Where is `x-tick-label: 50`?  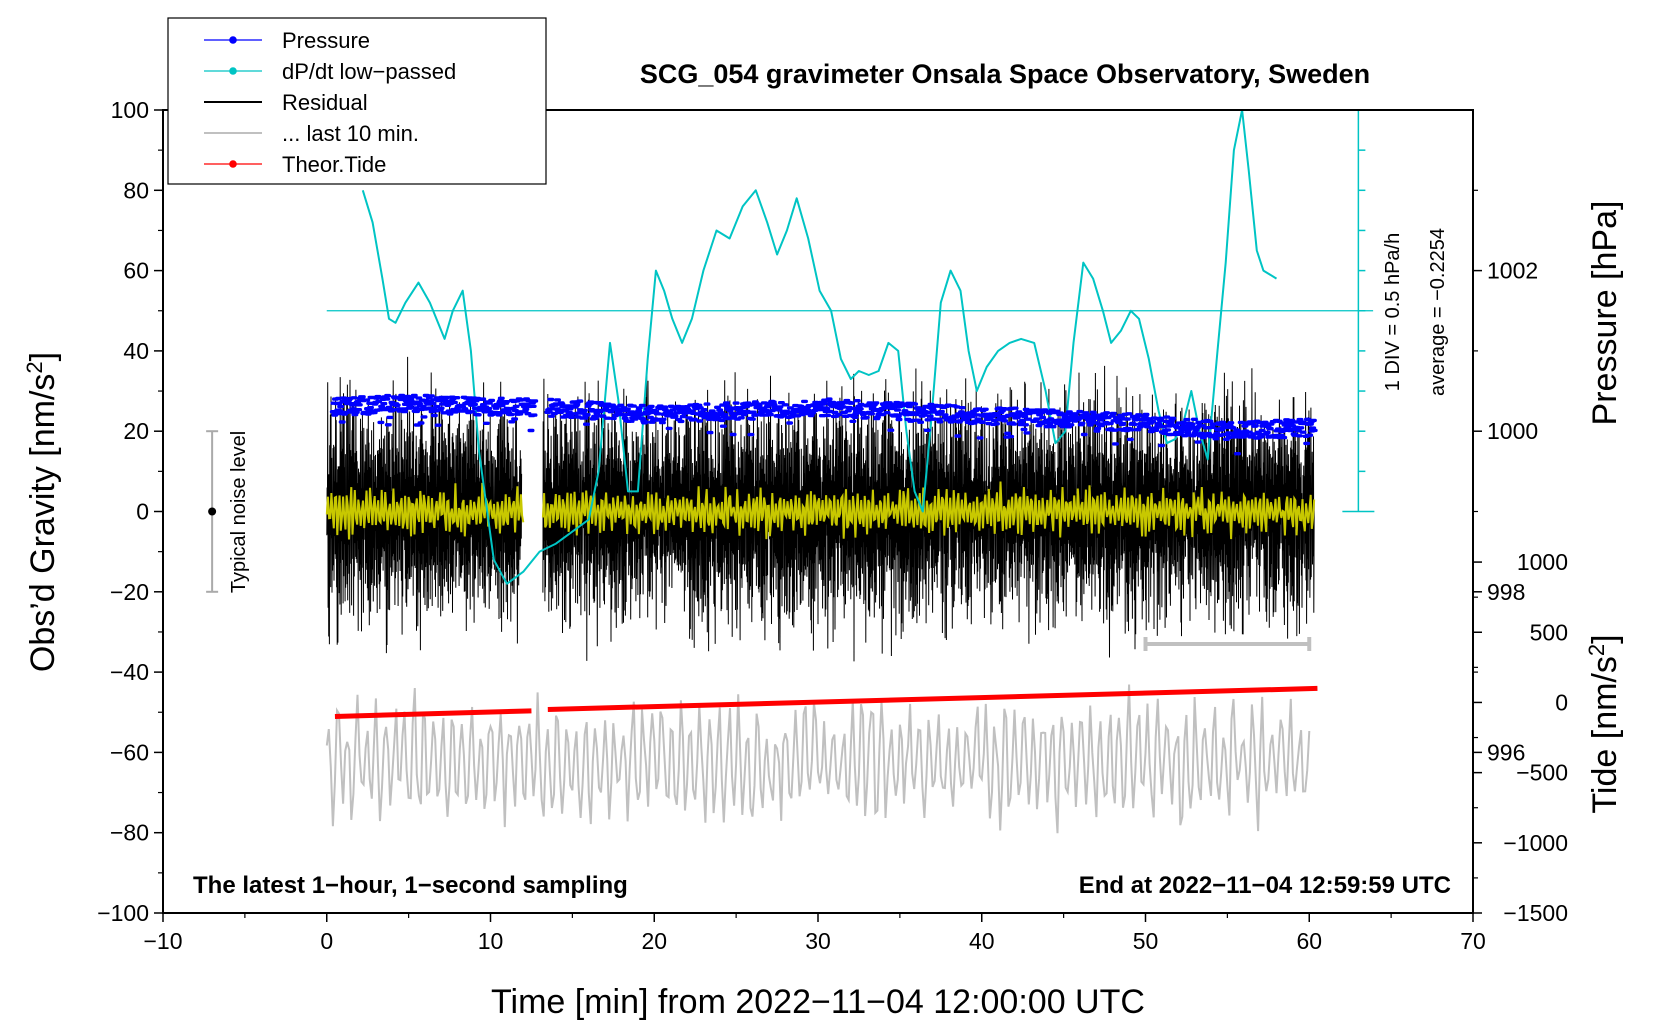 x-tick-label: 50 is located at coordinates (1146, 941).